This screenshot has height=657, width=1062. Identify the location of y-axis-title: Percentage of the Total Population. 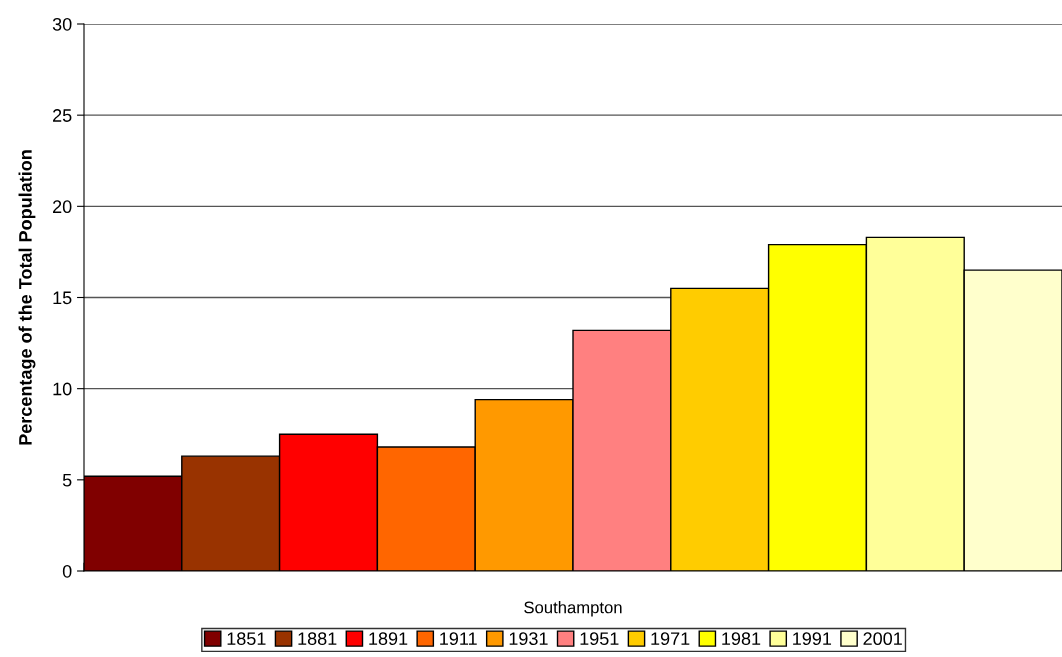
(27, 297).